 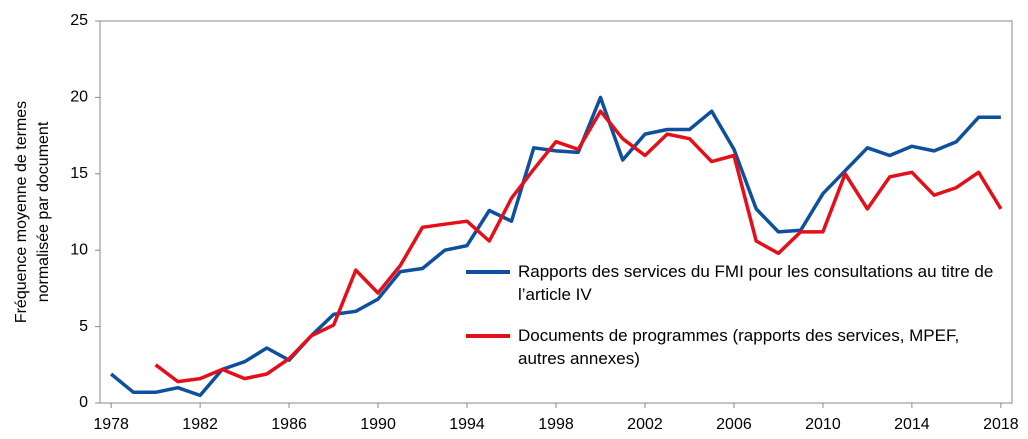 What do you see at coordinates (83, 326) in the screenshot?
I see `y-tick-label: 5` at bounding box center [83, 326].